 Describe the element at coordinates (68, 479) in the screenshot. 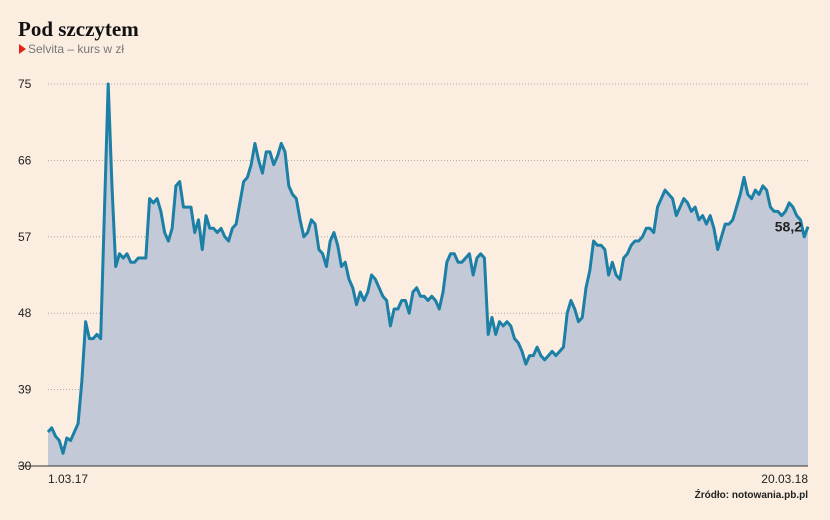

I see `x-tick-label: 1.03.17` at that location.